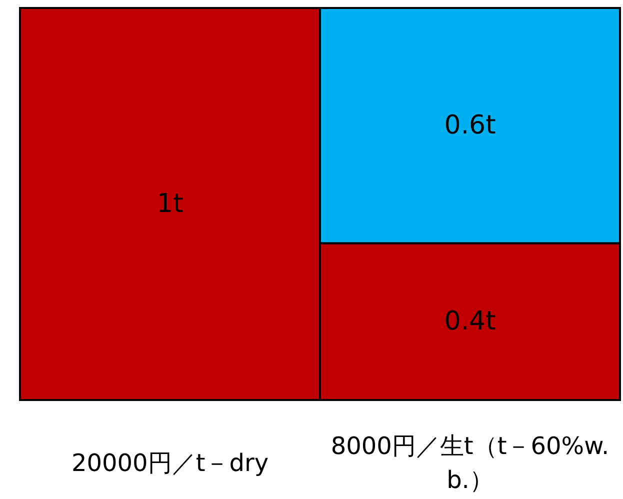  I want to click on x-tick-label: 20000円／t－dry, so click(170, 463).